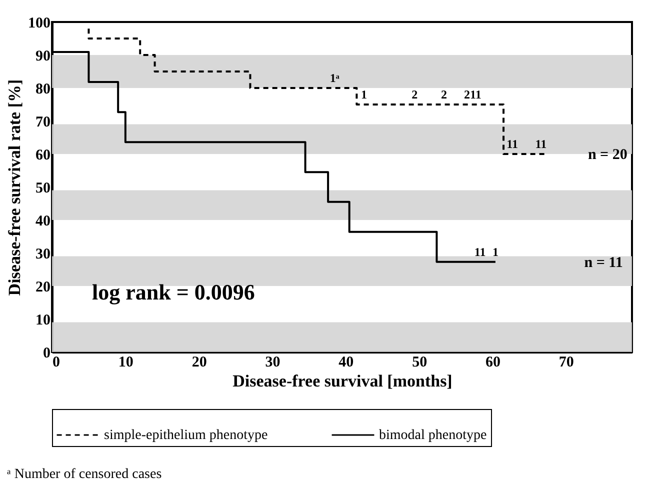 Image resolution: width=649 pixels, height=494 pixels. I want to click on x-tick-label: 10, so click(126, 362).